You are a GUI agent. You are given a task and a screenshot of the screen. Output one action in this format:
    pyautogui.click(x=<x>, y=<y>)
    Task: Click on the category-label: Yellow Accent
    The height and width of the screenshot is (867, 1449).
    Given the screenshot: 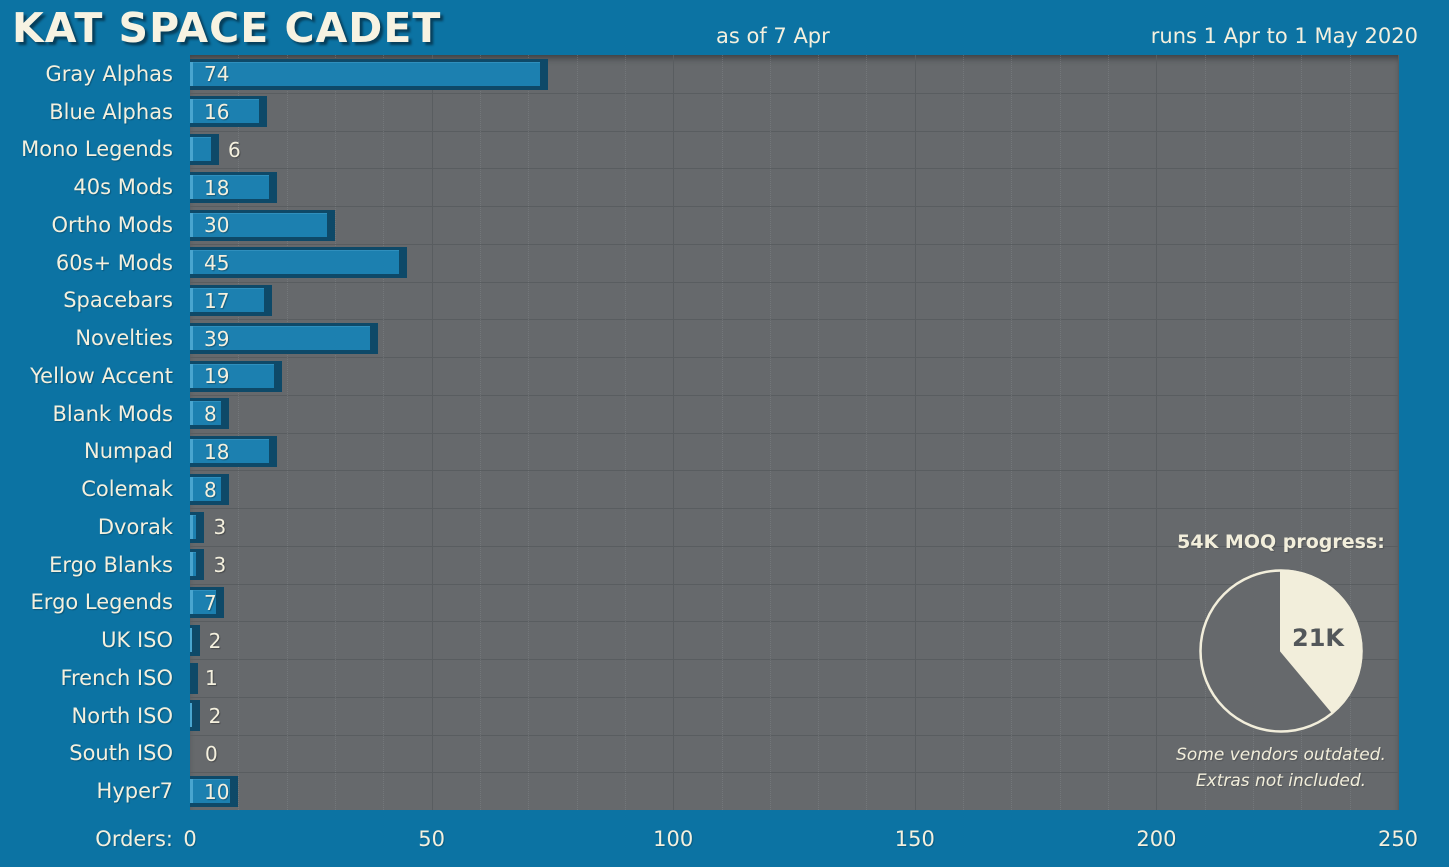 What is the action you would take?
    pyautogui.click(x=101, y=375)
    